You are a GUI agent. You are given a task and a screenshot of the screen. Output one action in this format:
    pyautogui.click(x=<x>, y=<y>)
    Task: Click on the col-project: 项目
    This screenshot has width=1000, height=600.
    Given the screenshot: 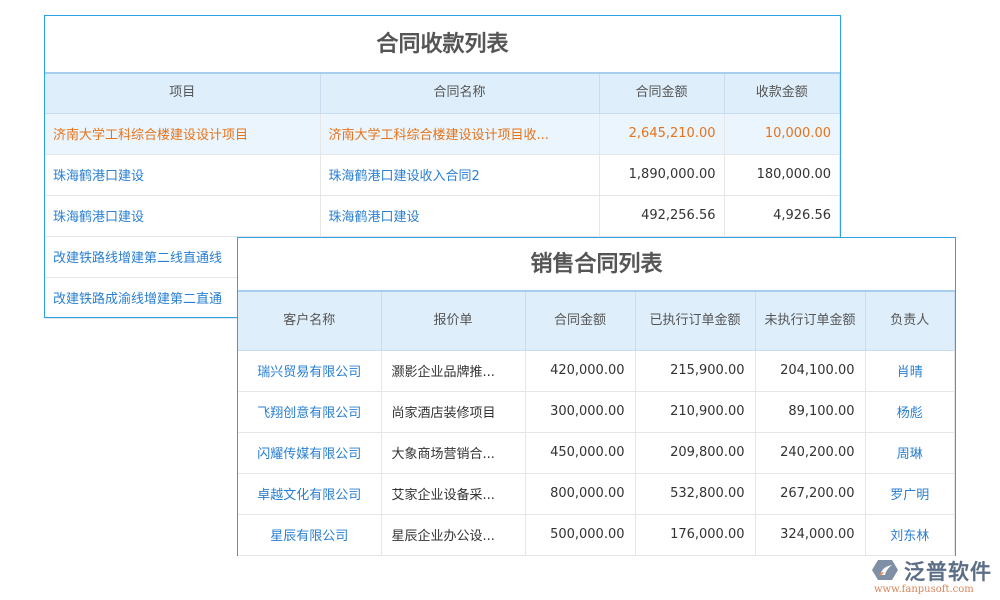 What is the action you would take?
    pyautogui.click(x=183, y=93)
    